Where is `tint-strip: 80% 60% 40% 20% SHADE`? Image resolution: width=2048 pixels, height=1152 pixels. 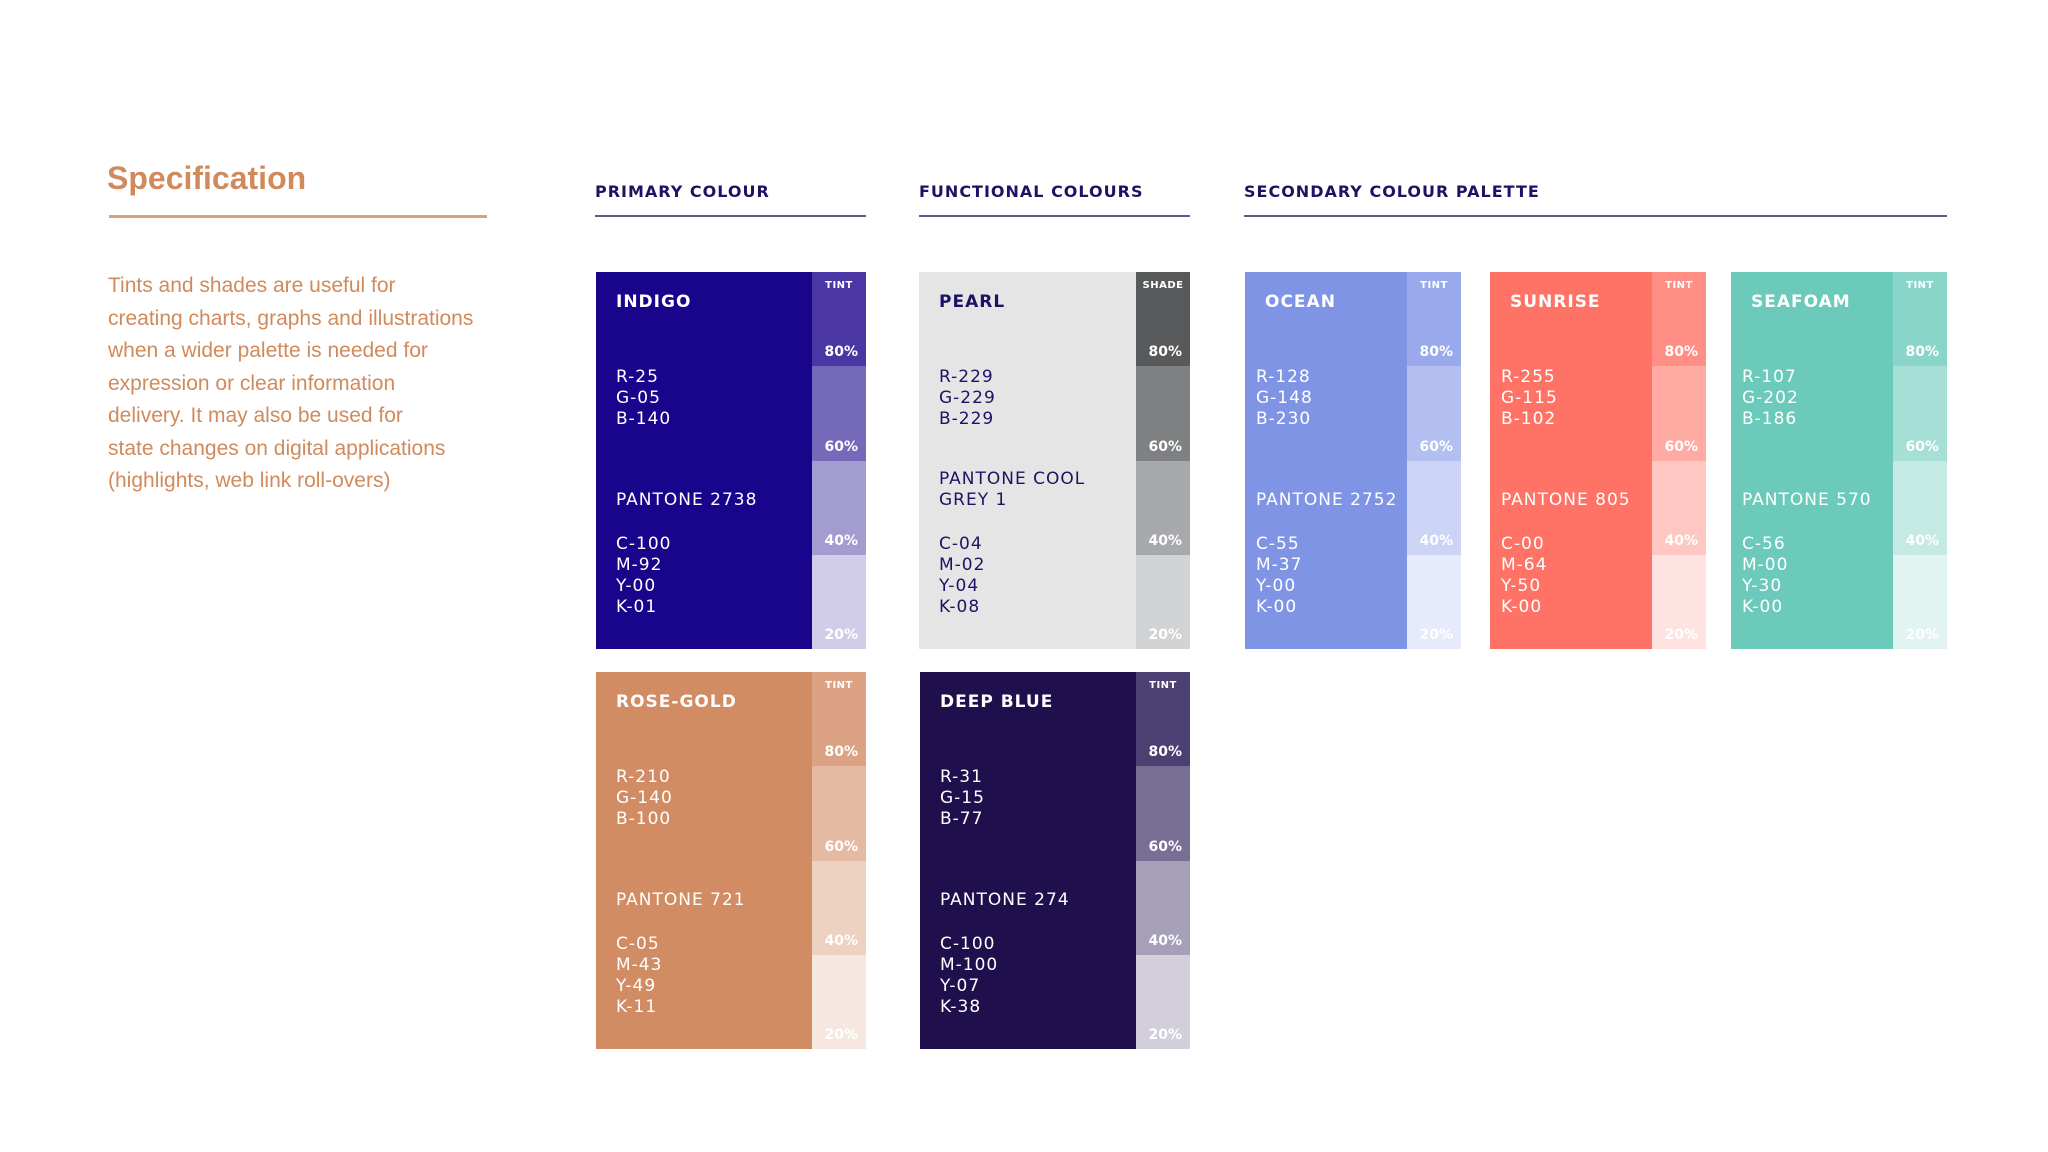
tint-strip: 80% 60% 40% 20% SHADE is located at coordinates (1163, 460).